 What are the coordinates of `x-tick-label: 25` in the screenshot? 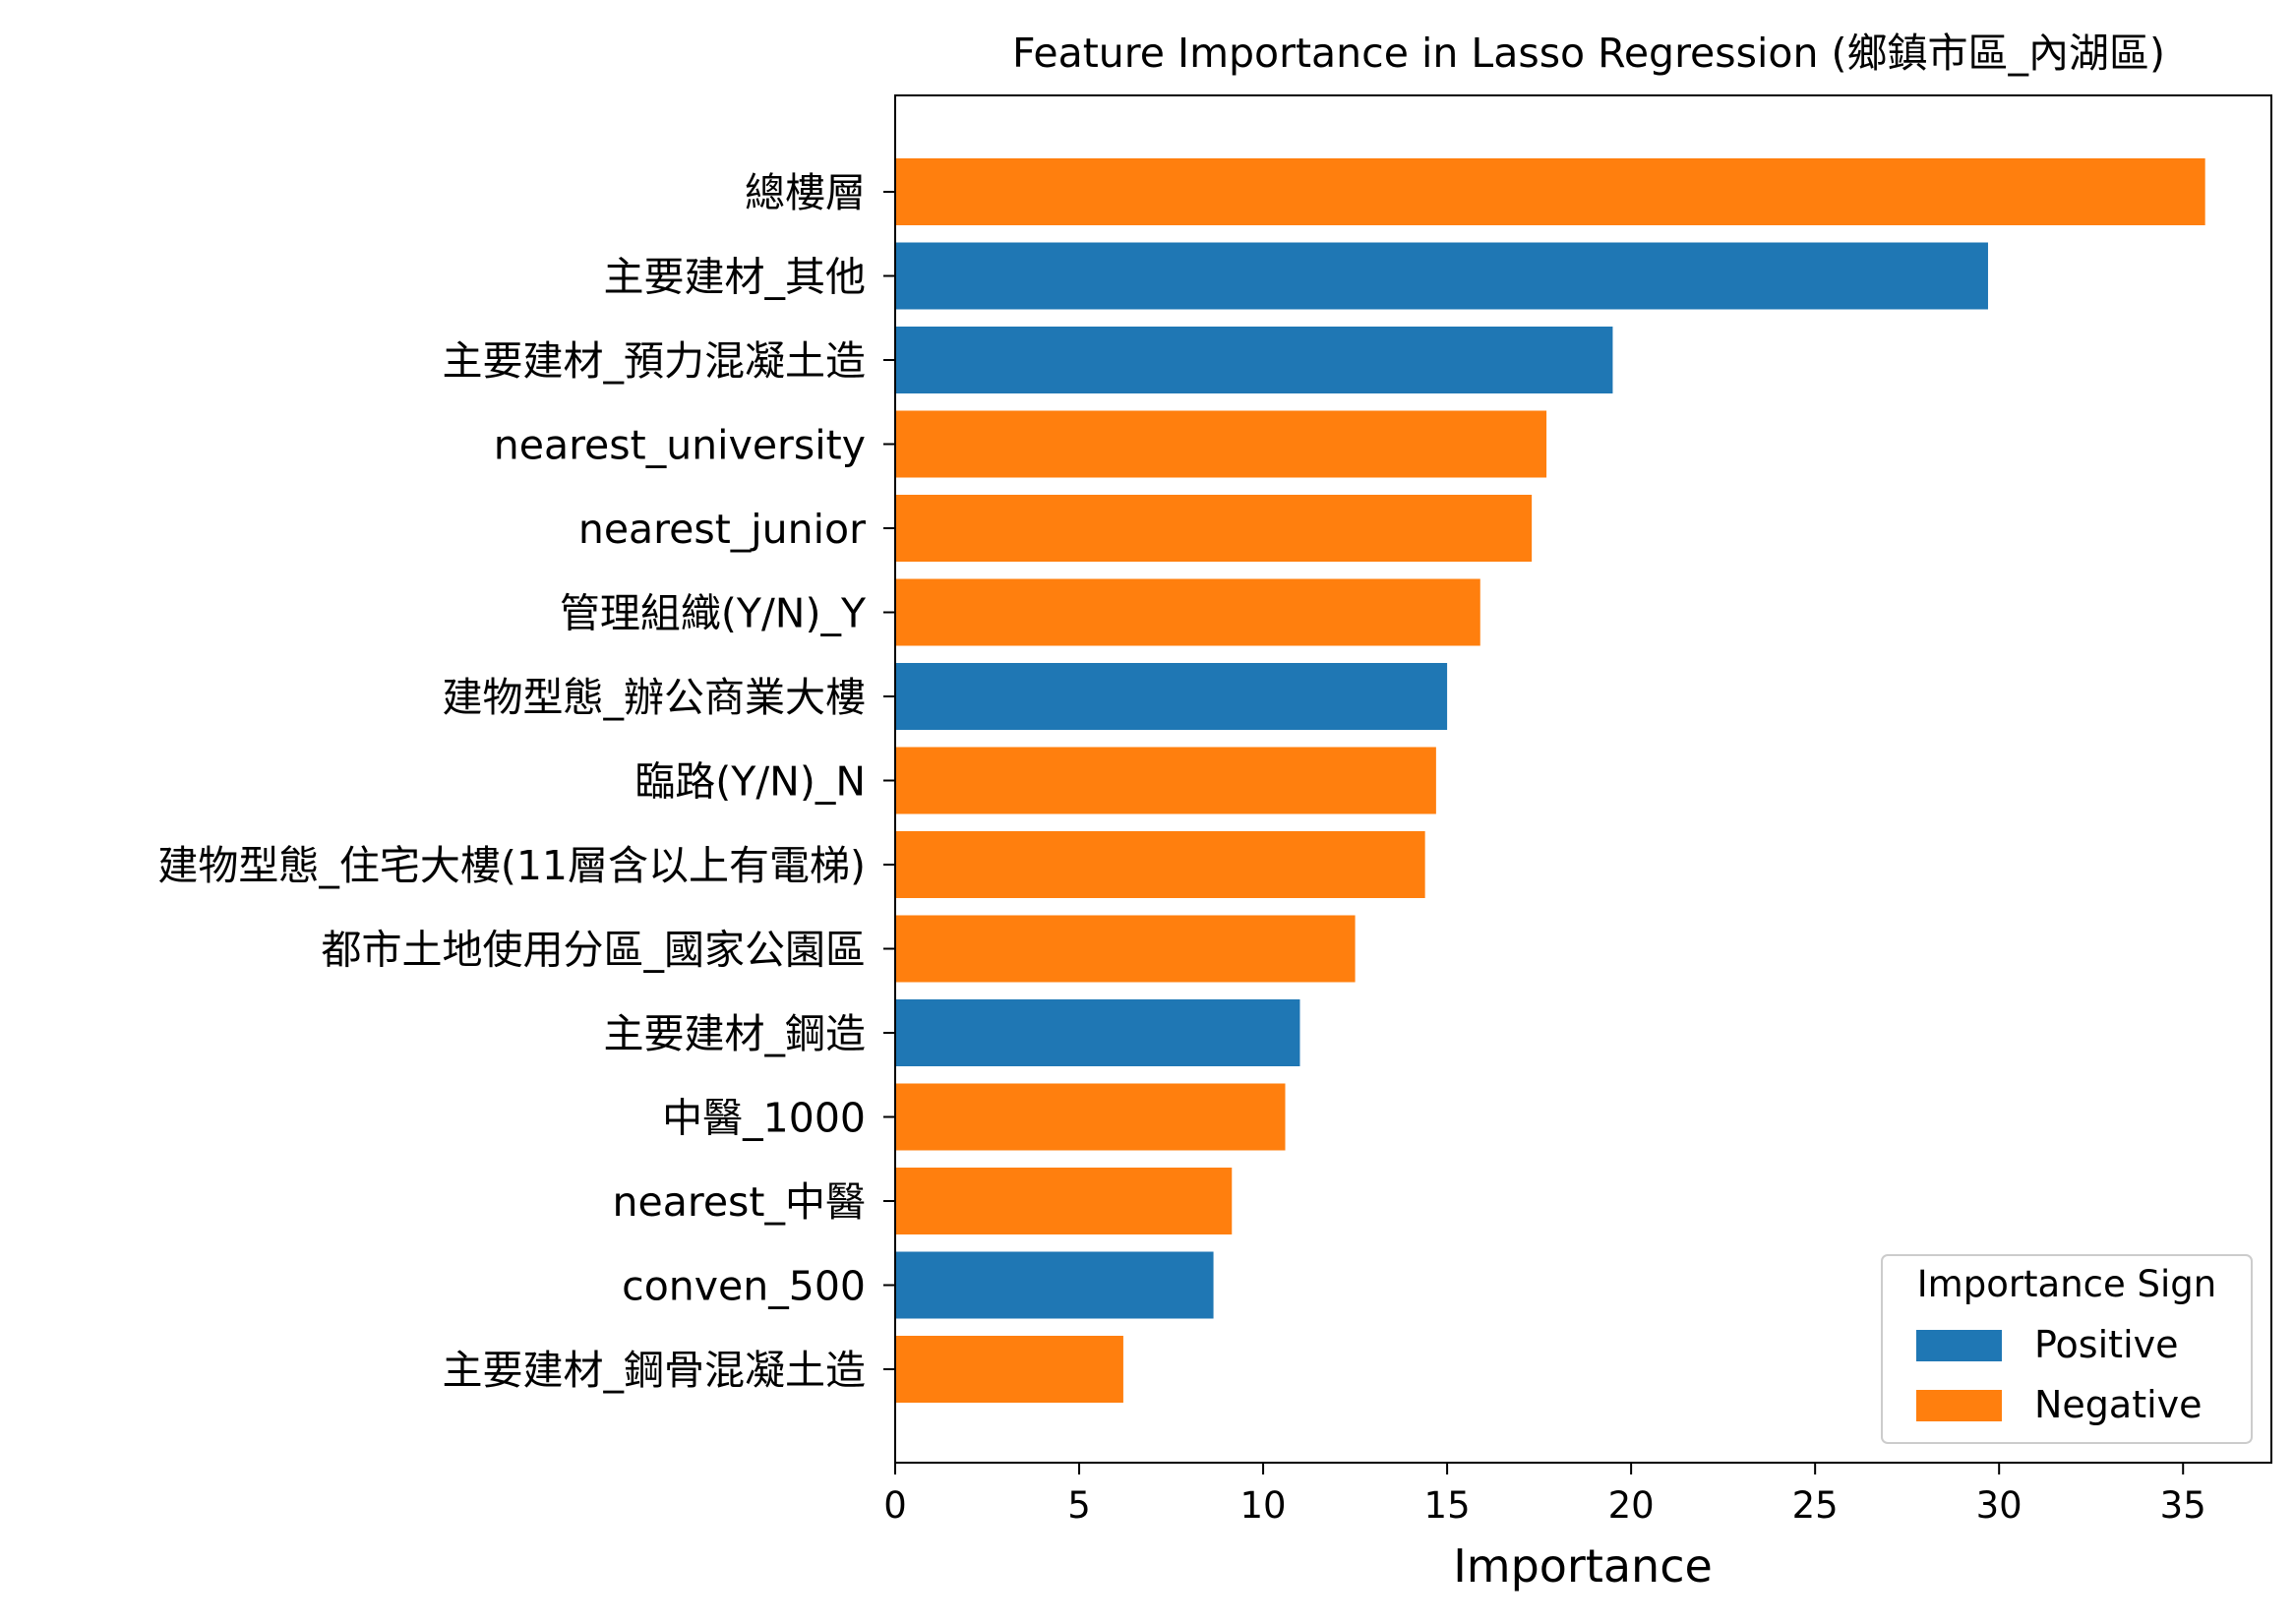 It's located at (1815, 1505).